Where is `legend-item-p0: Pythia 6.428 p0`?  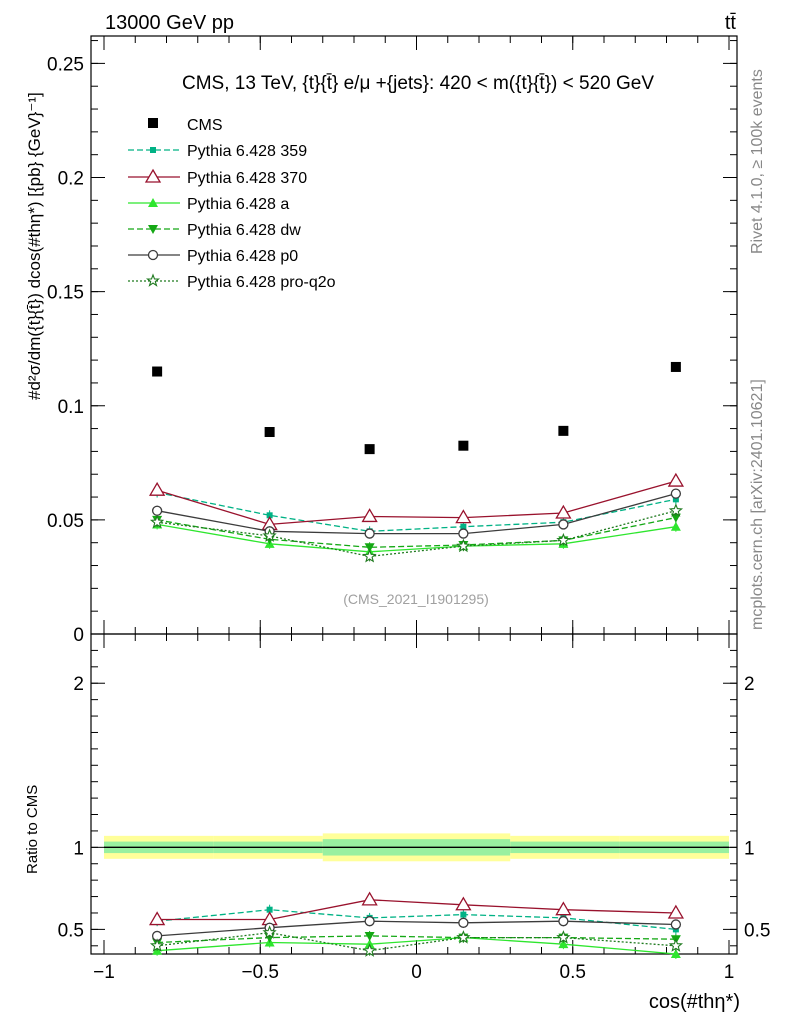 legend-item-p0: Pythia 6.428 p0 is located at coordinates (213, 256).